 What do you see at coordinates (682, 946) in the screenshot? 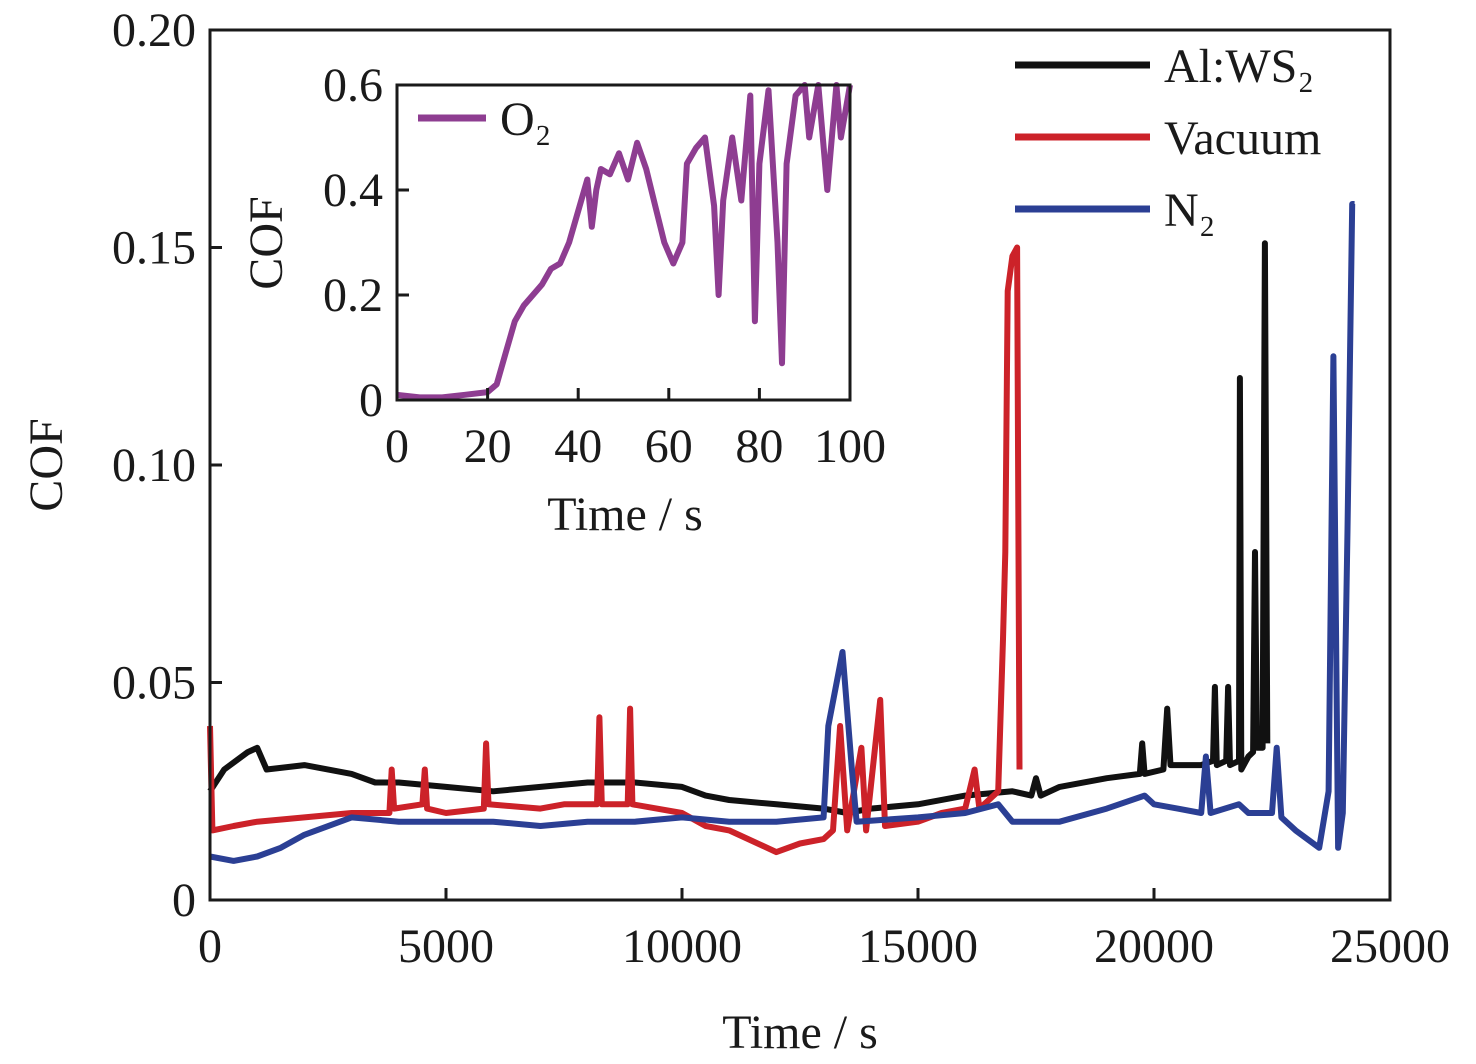
I see `x-tick-label: 10000` at bounding box center [682, 946].